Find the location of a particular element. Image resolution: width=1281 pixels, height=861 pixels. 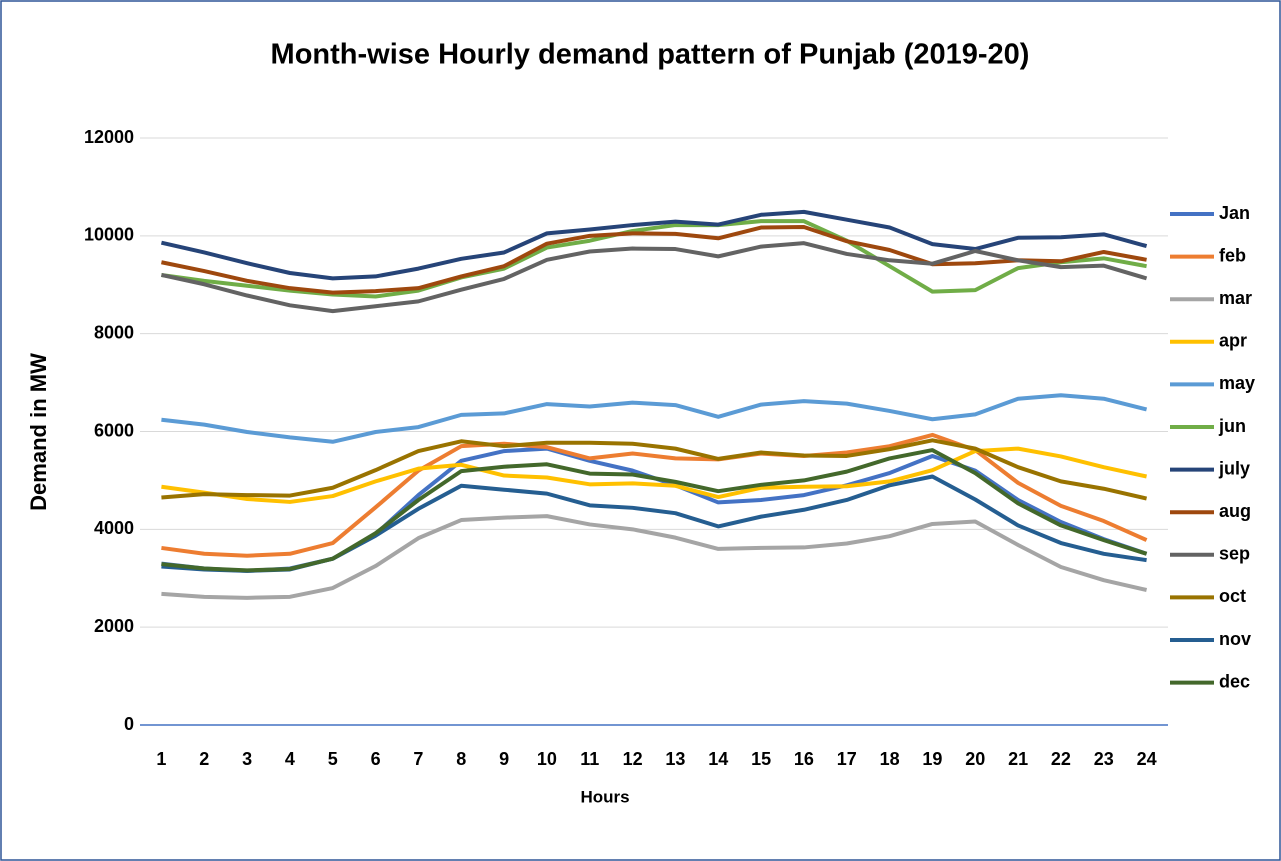

legend-label: mar is located at coordinates (1235, 298).